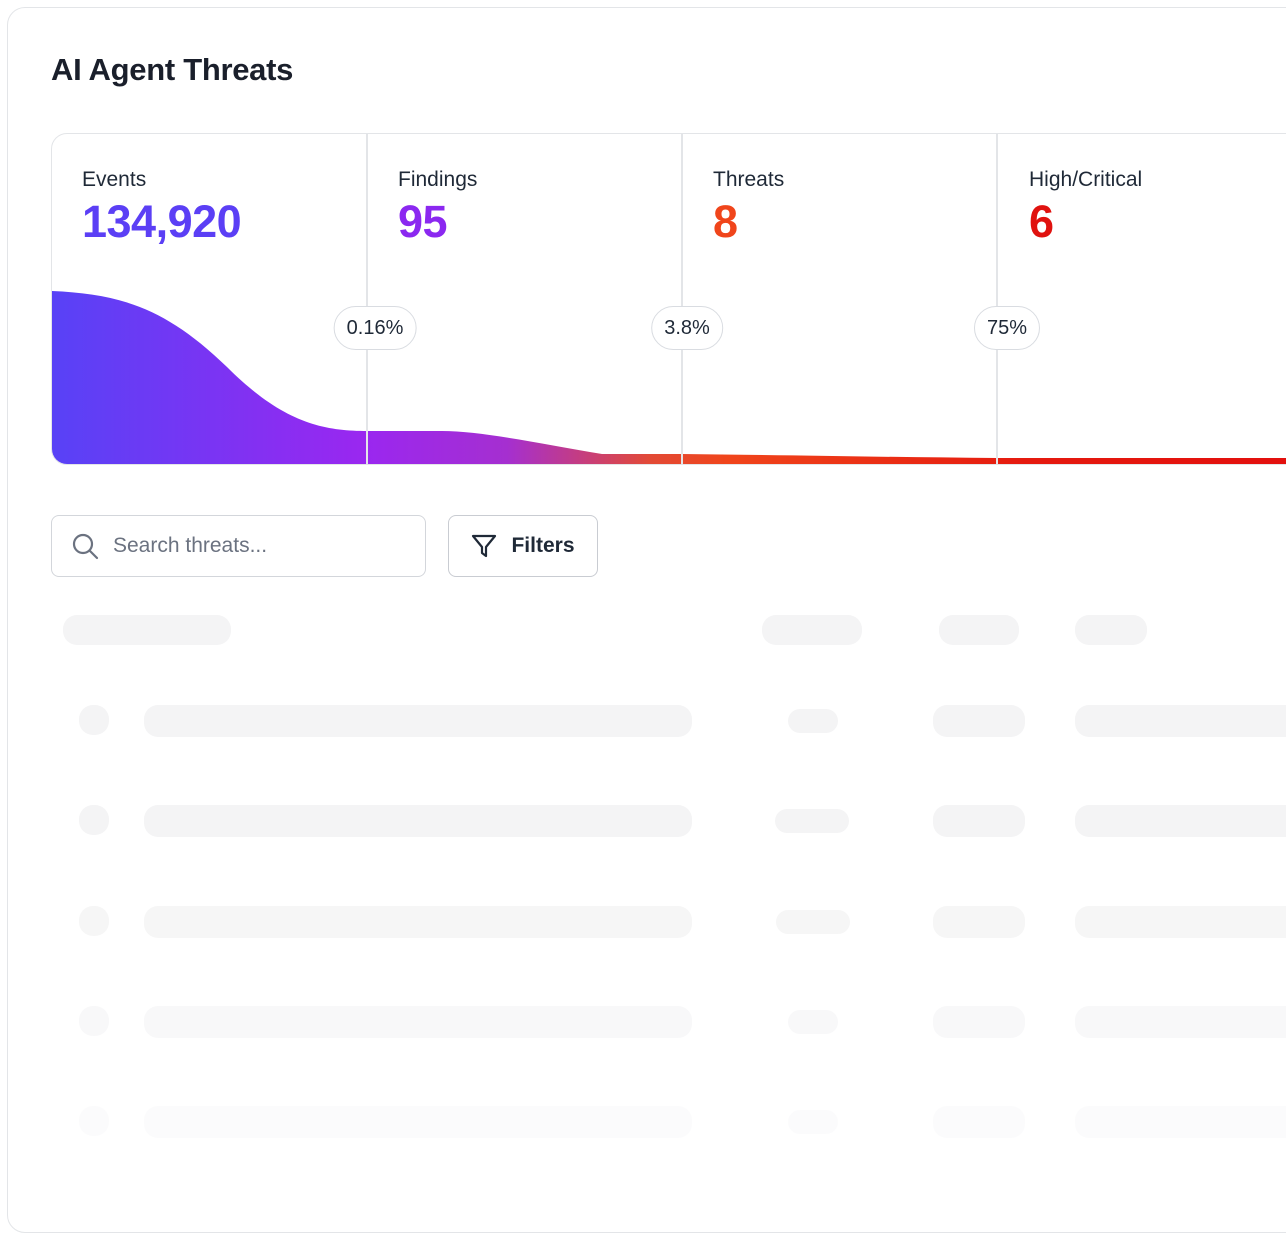 This screenshot has width=1286, height=1242. What do you see at coordinates (253, 546) in the screenshot?
I see `search-input` at bounding box center [253, 546].